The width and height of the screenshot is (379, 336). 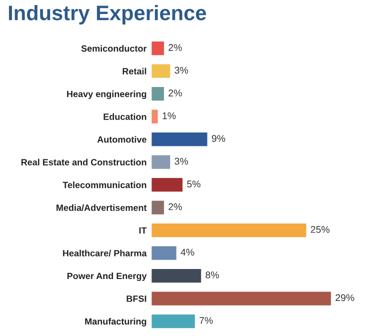 What do you see at coordinates (193, 184) in the screenshot?
I see `data-label: 5%` at bounding box center [193, 184].